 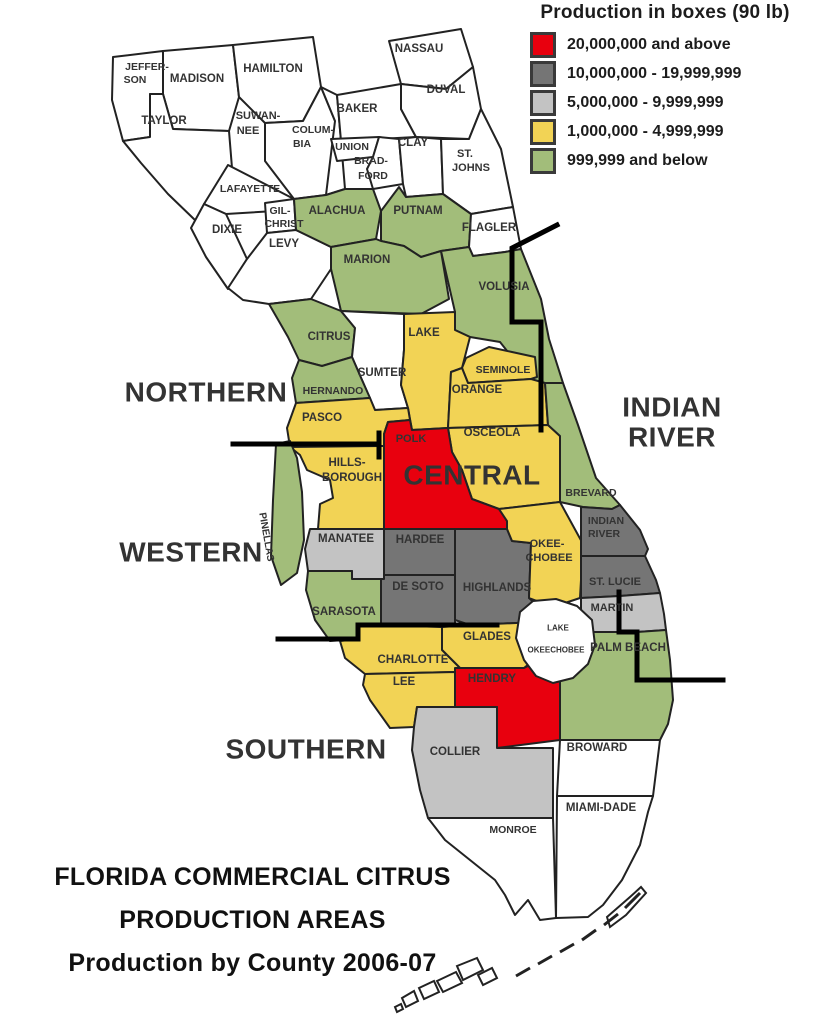 I want to click on county-label-st-johns: ST., so click(x=465, y=154).